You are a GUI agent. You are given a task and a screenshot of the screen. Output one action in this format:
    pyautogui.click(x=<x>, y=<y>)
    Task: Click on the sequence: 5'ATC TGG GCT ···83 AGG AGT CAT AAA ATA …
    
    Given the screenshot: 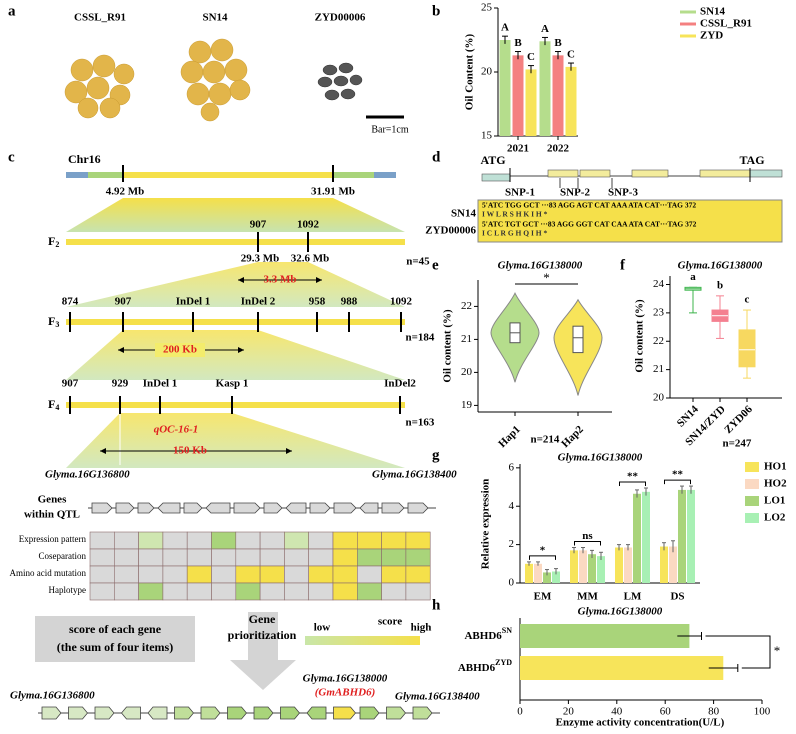 What is the action you would take?
    pyautogui.click(x=589, y=205)
    